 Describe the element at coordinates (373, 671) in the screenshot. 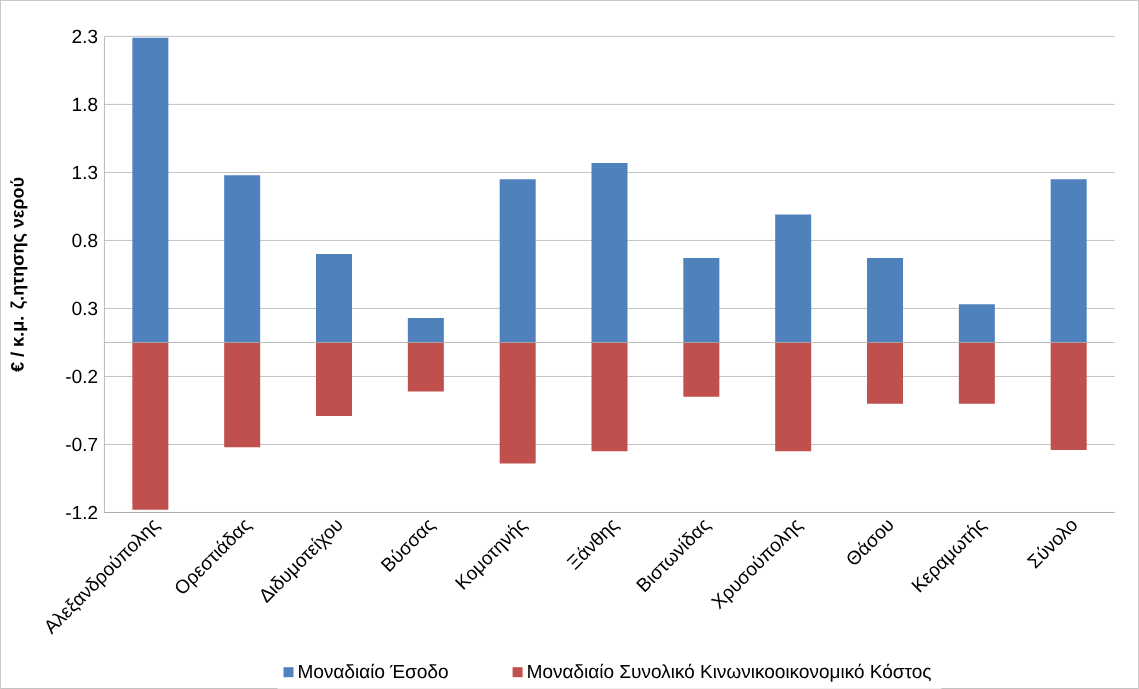

I see `legend-label: Μοναδιαίο Έσοδο` at that location.